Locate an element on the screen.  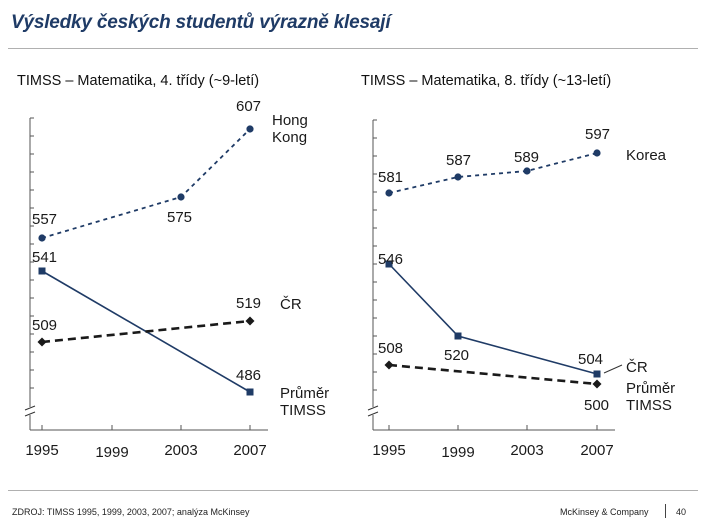
data-label-cr-2007: 504 is located at coordinates (590, 359).